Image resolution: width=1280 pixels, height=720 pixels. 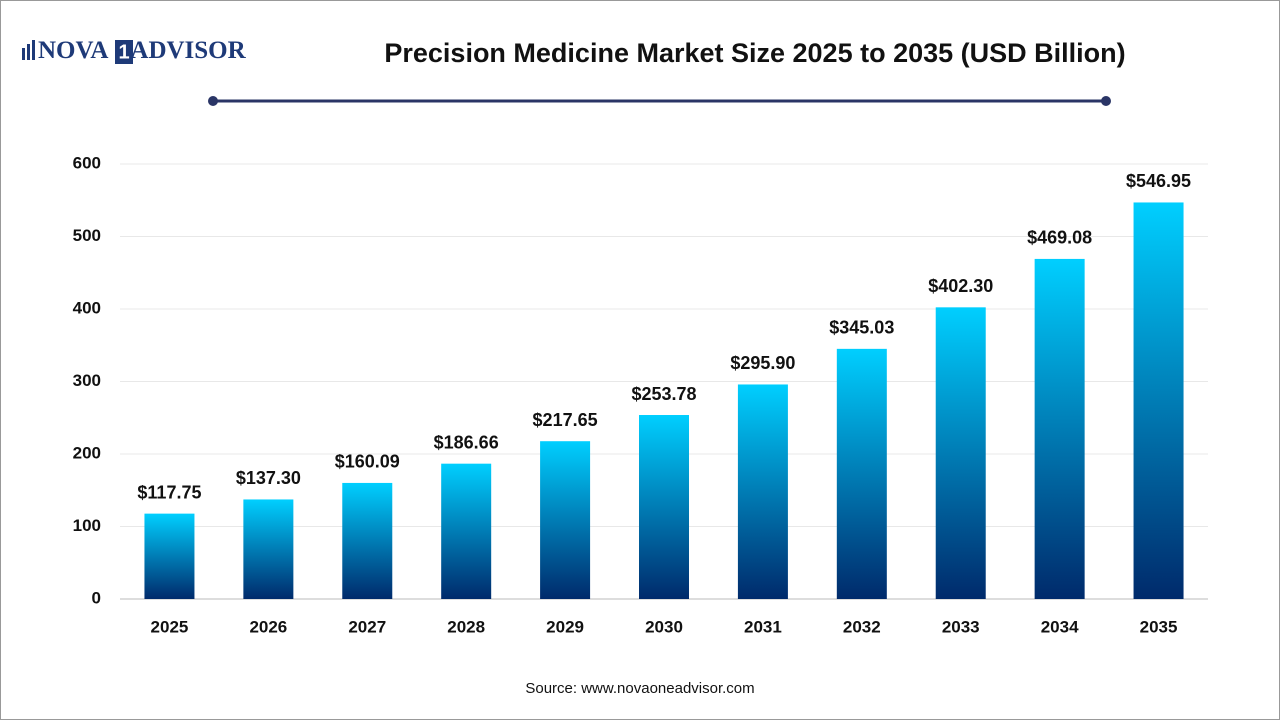 I want to click on logo: NOVA ADVISOR 1, so click(x=134, y=50).